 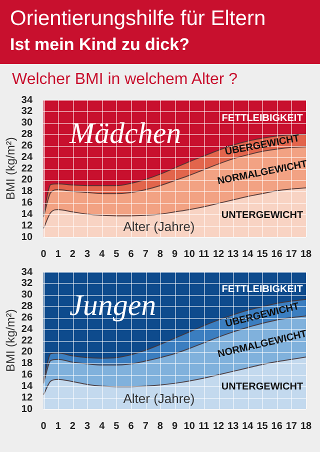 I want to click on annotation: Jungen, so click(x=113, y=305).